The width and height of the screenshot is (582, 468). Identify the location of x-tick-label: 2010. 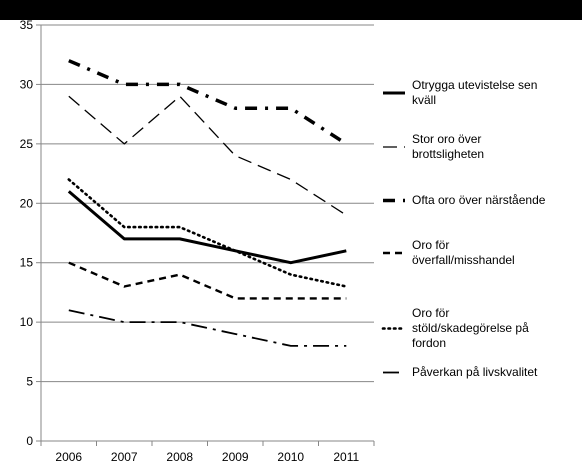
(290, 457).